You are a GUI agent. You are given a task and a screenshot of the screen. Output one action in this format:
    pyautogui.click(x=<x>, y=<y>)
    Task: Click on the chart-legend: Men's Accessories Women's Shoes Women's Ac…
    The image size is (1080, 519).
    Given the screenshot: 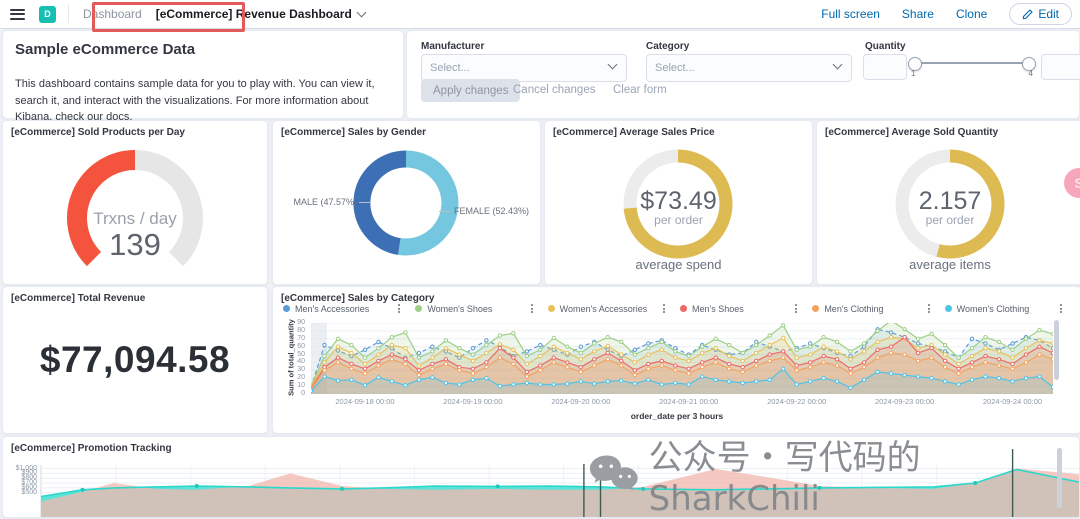 What is the action you would take?
    pyautogui.click(x=680, y=308)
    